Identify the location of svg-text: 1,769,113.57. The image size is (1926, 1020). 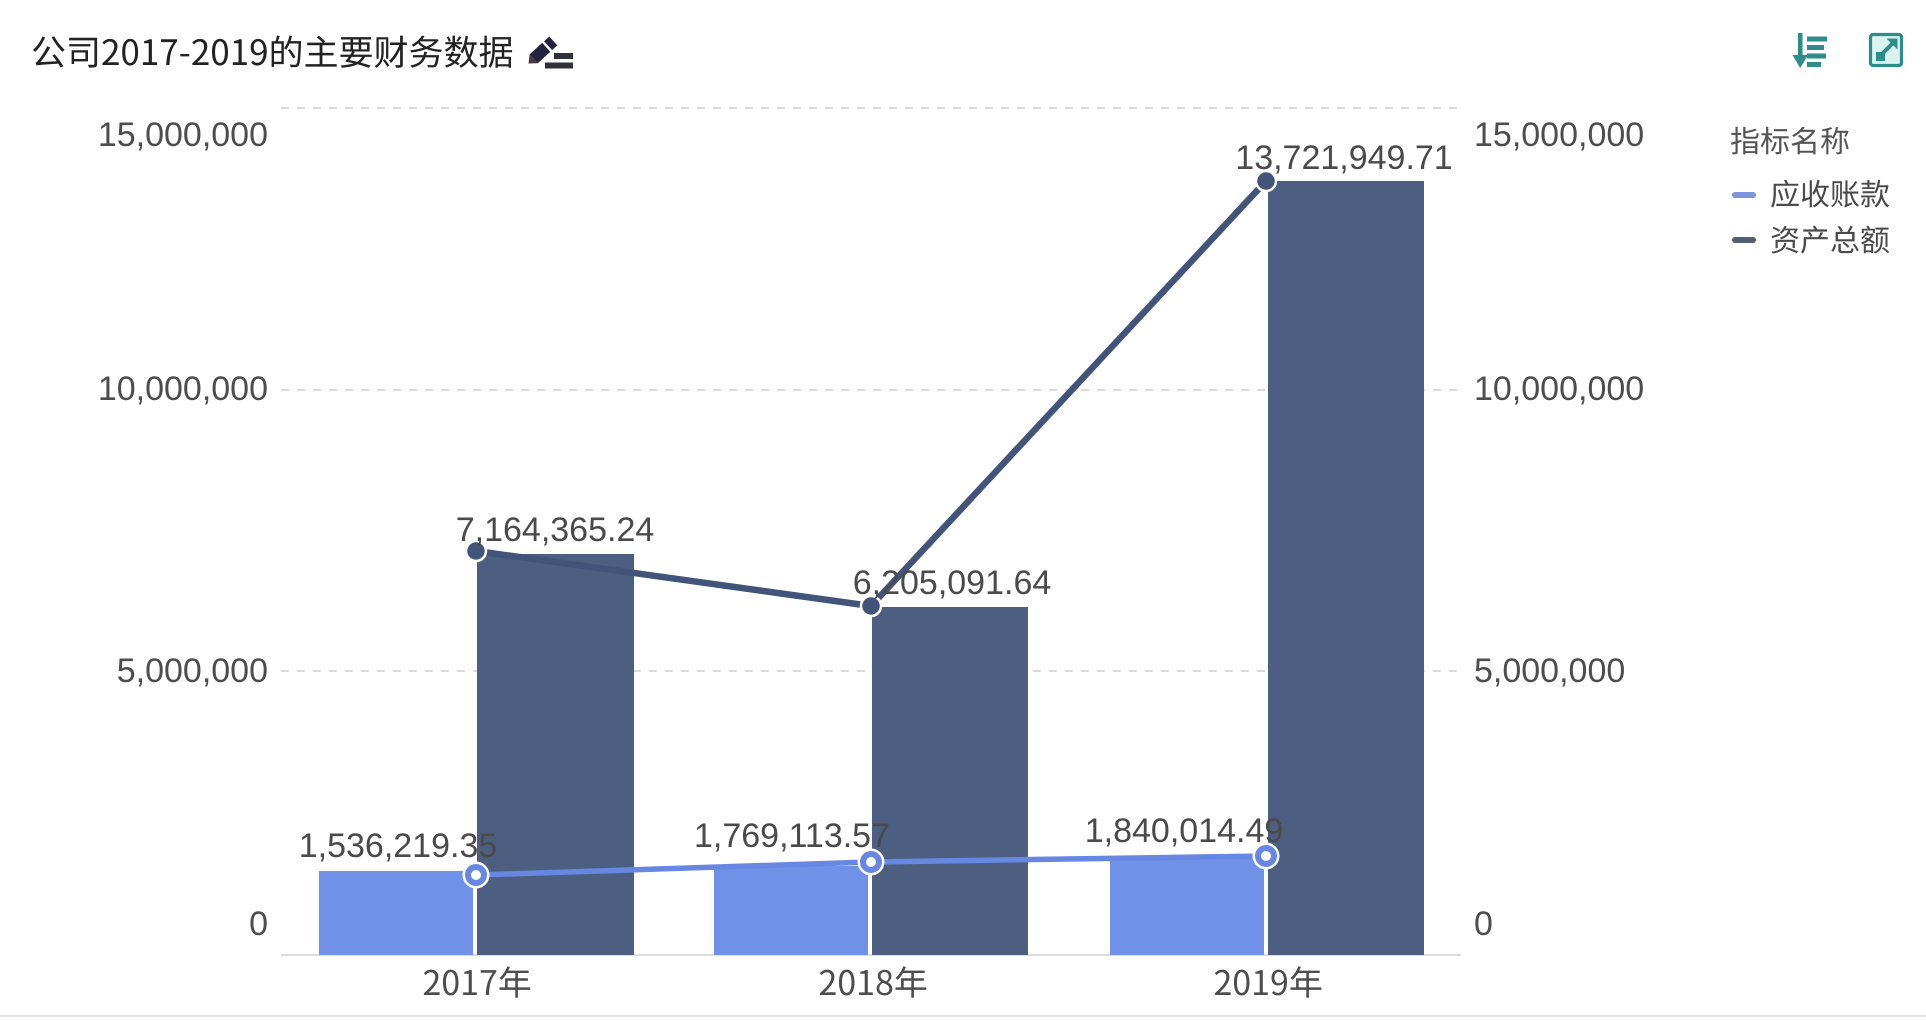
(792, 836).